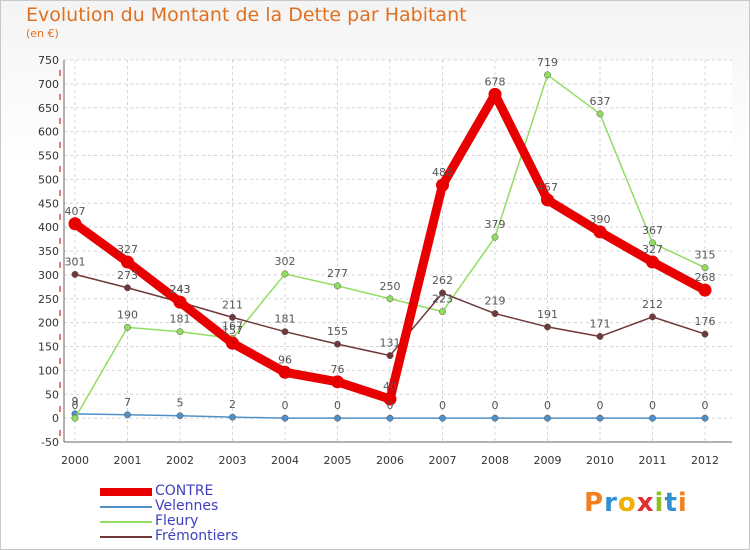  I want to click on data-label: 302, so click(285, 261).